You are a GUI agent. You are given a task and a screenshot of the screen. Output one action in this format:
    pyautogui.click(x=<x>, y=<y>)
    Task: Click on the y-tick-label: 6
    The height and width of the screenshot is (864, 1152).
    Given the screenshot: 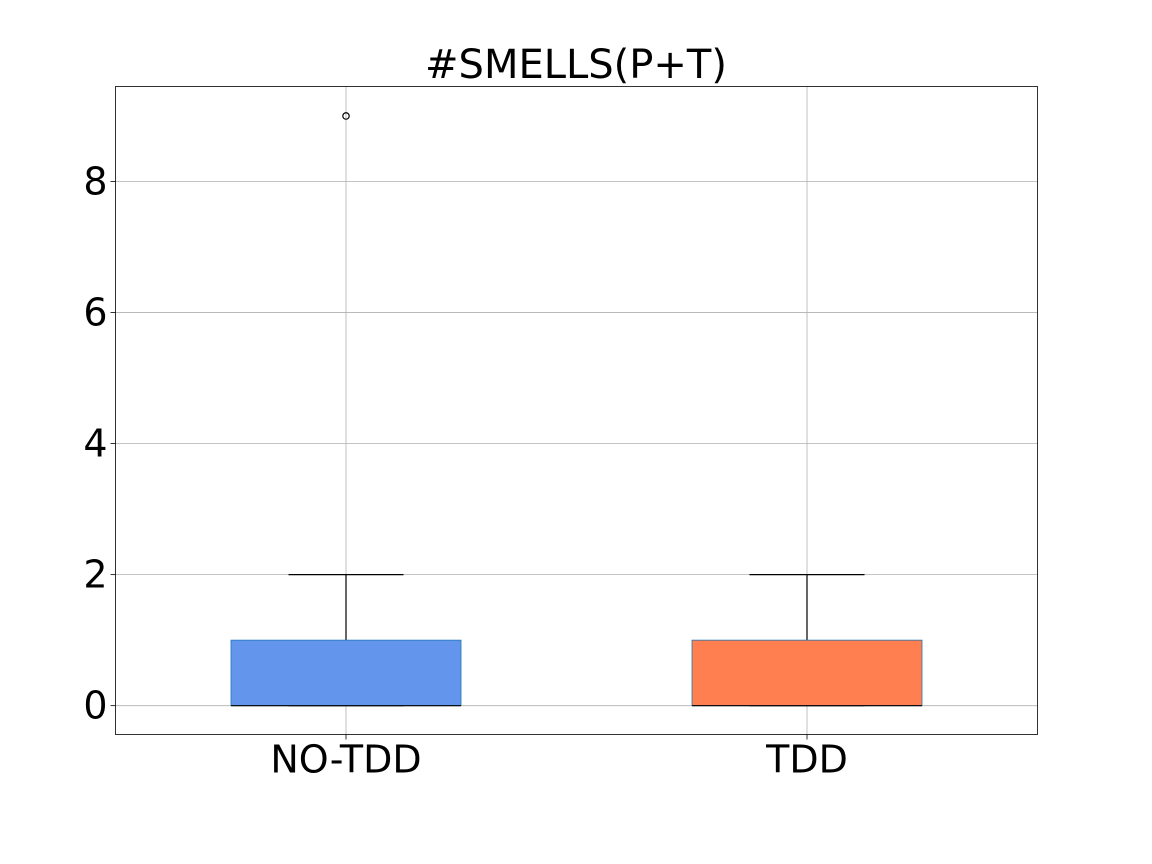 What is the action you would take?
    pyautogui.click(x=95, y=313)
    